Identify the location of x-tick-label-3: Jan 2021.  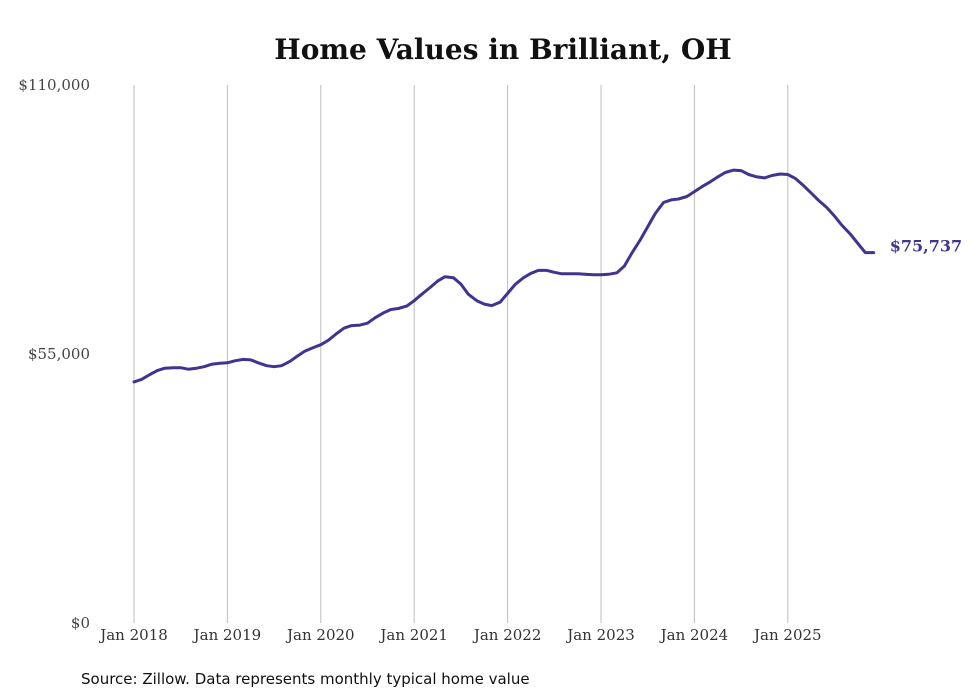
(413, 635).